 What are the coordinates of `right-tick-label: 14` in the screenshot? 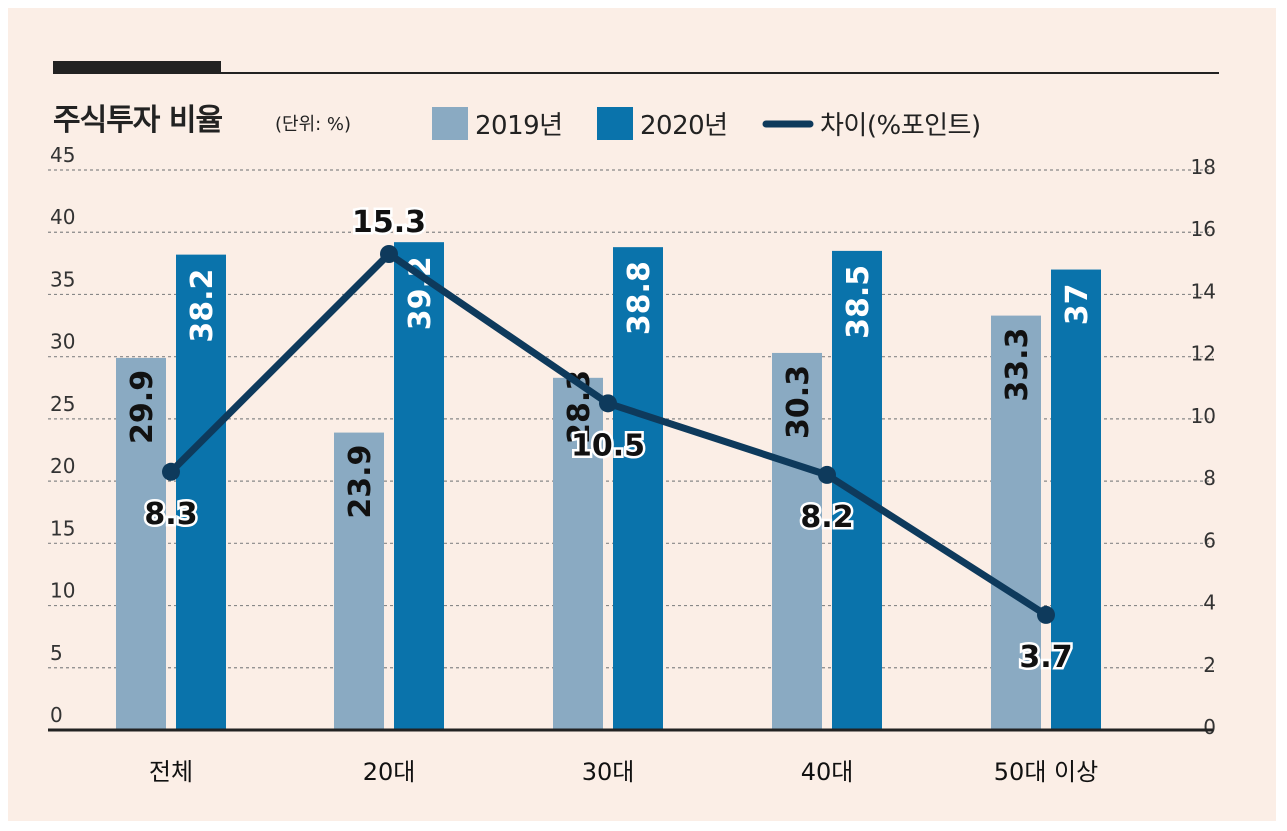 It's located at (1203, 291).